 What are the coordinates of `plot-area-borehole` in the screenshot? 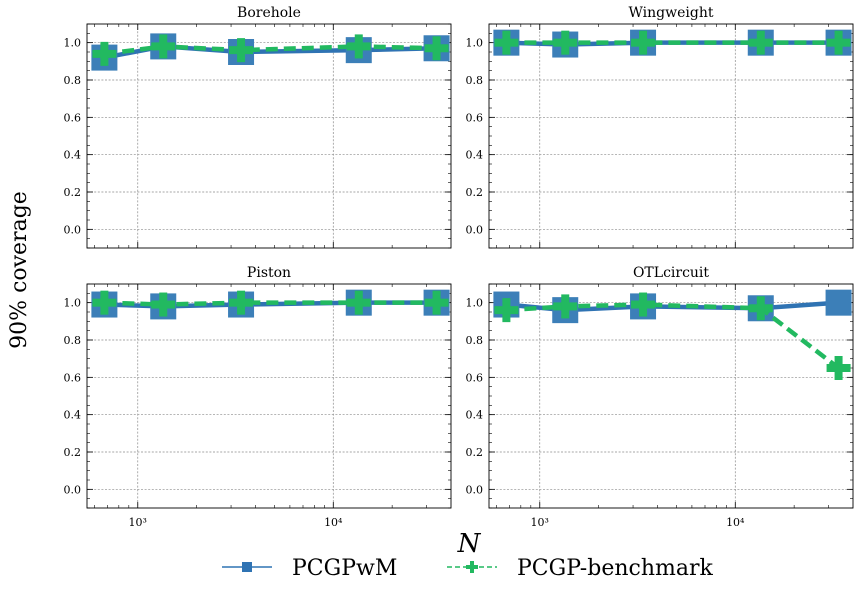 It's located at (270, 52).